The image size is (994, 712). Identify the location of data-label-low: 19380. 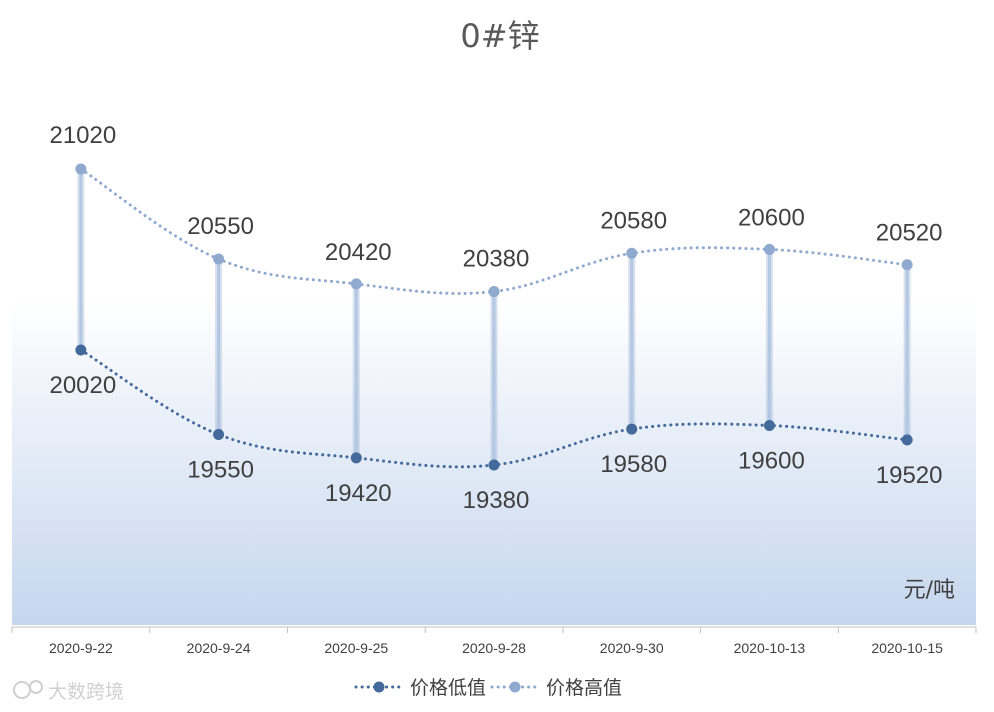
(496, 500).